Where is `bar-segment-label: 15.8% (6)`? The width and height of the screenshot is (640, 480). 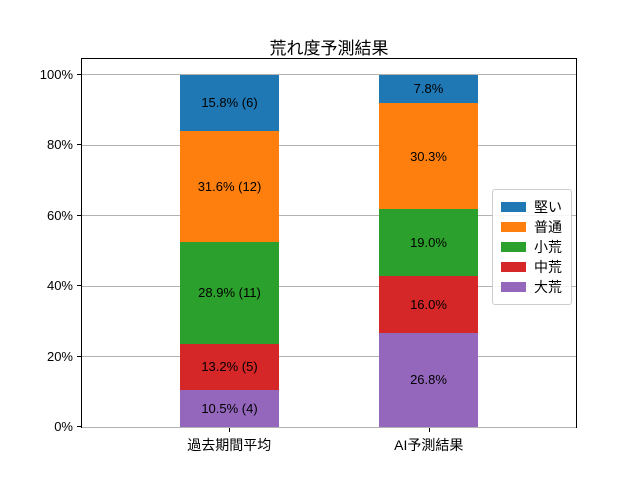
bar-segment-label: 15.8% (6) is located at coordinates (229, 103).